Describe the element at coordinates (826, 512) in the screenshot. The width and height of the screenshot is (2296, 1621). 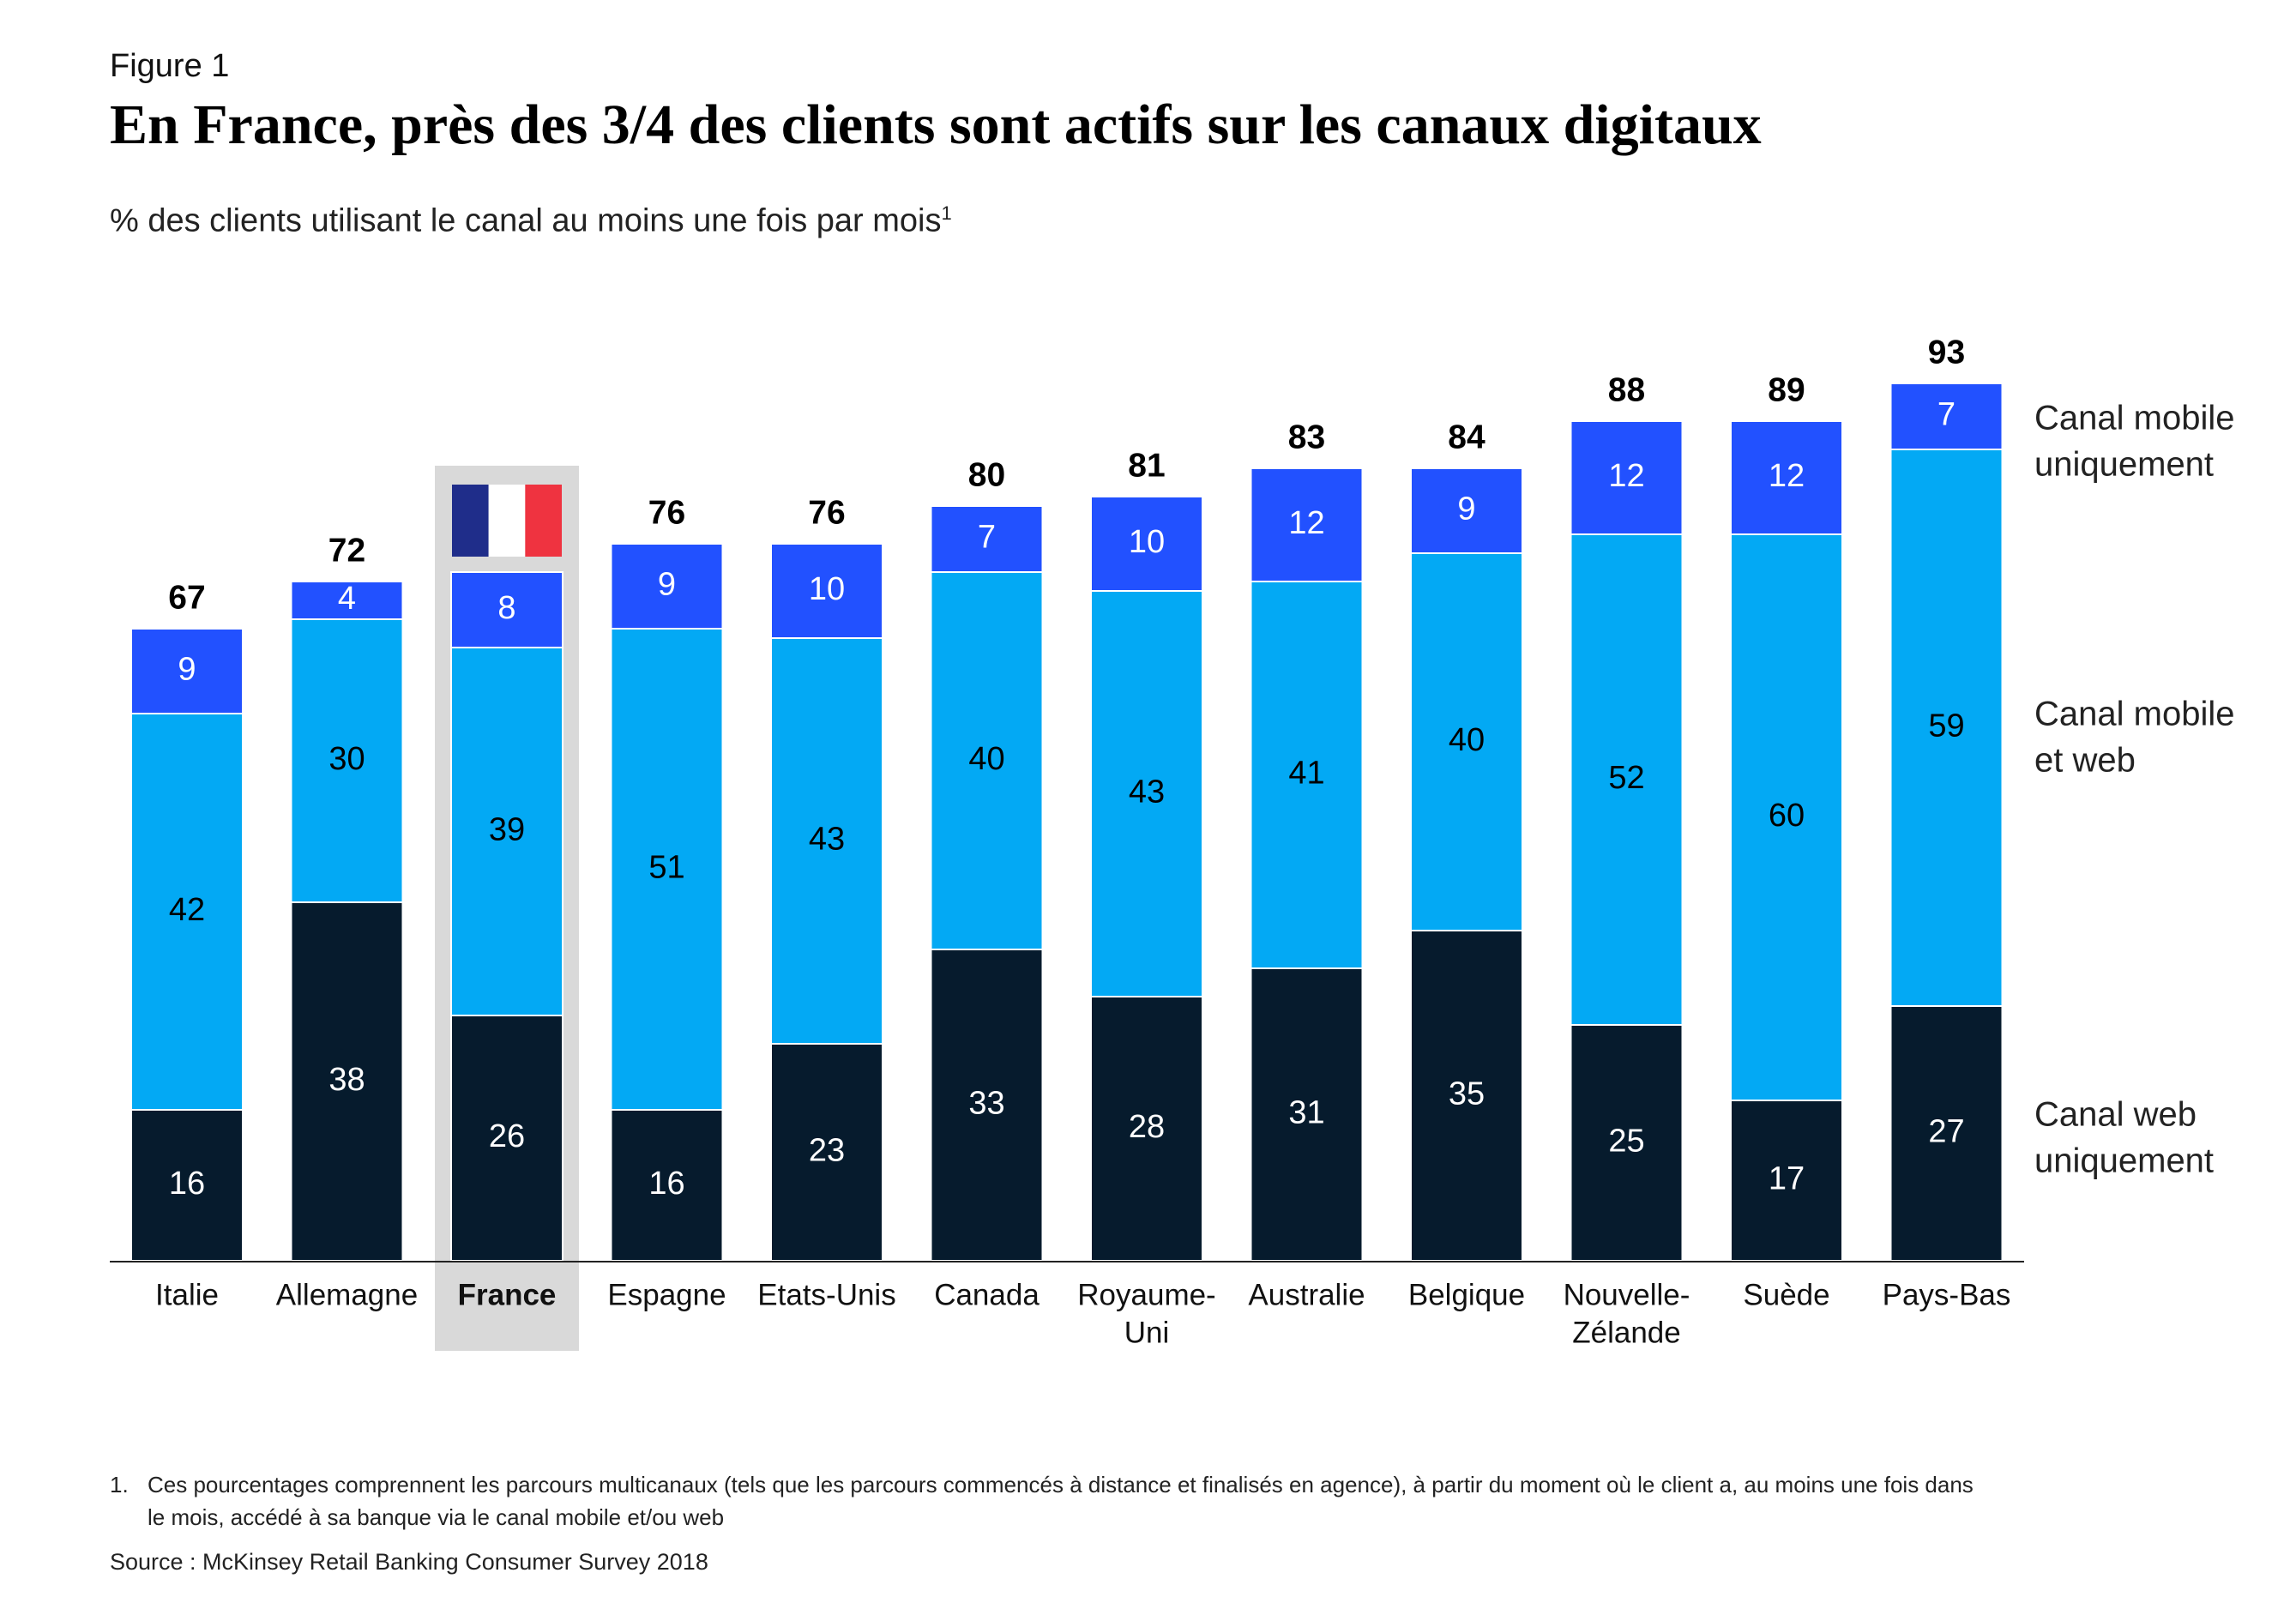
I see `total-label: 76` at that location.